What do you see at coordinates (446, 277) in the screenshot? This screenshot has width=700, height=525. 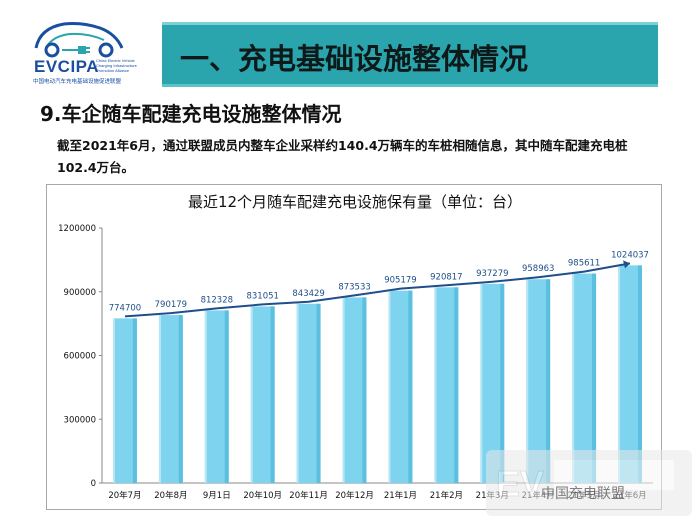 I see `data-label: 920817` at bounding box center [446, 277].